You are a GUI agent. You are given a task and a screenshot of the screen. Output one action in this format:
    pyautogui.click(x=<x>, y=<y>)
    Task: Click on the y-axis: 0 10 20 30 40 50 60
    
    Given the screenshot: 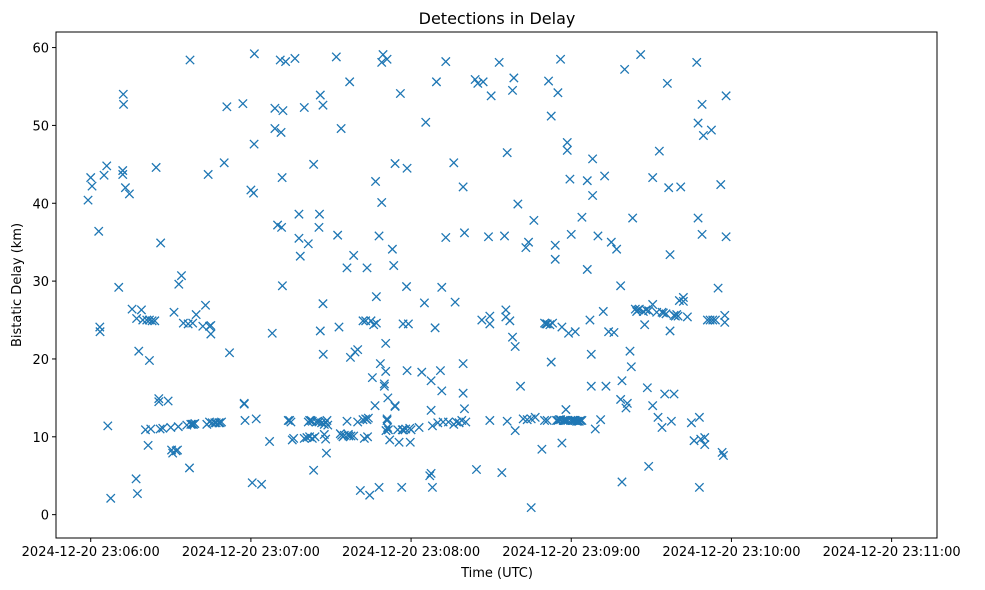 What is the action you would take?
    pyautogui.click(x=44, y=283)
    